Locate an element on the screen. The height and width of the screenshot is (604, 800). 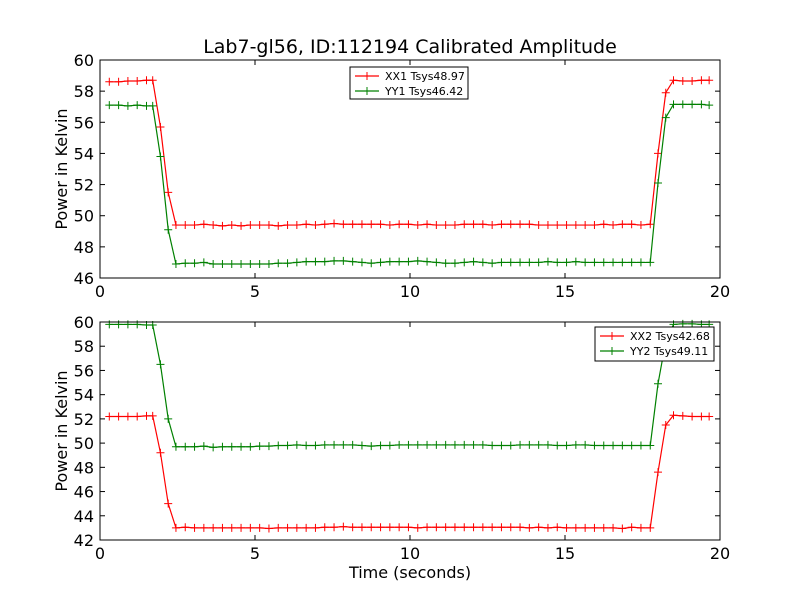
y-tick-label: 52 is located at coordinates (84, 185).